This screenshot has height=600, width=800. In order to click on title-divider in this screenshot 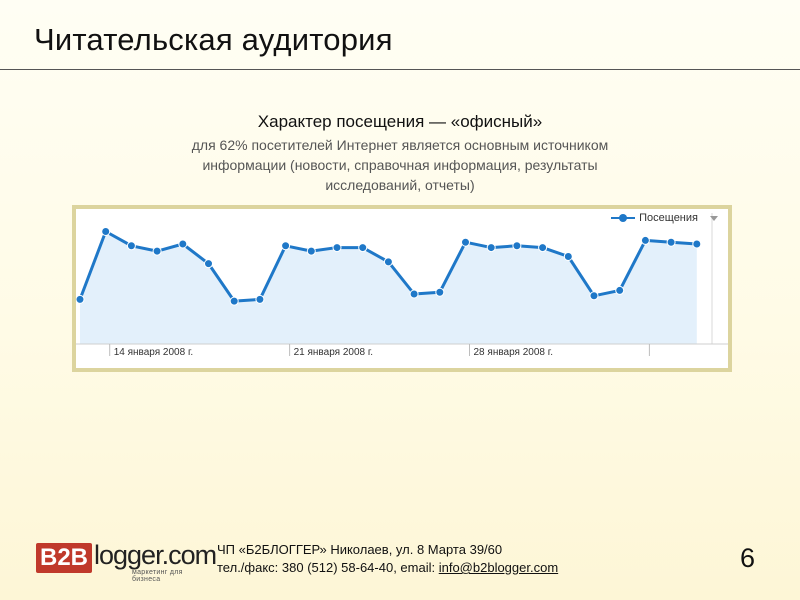, I will do `click(400, 69)`.